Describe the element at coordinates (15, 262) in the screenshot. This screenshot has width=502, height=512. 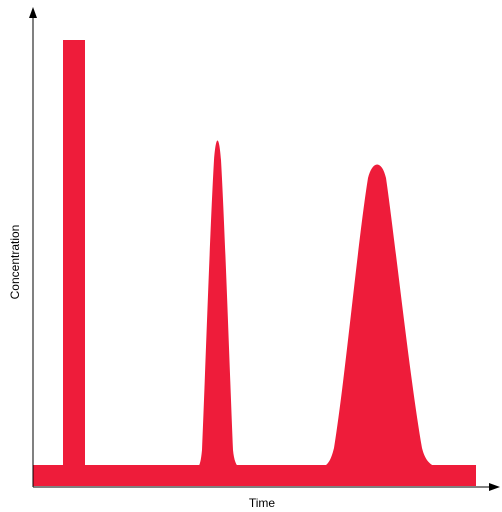
I see `y-axis-label: Concentration` at that location.